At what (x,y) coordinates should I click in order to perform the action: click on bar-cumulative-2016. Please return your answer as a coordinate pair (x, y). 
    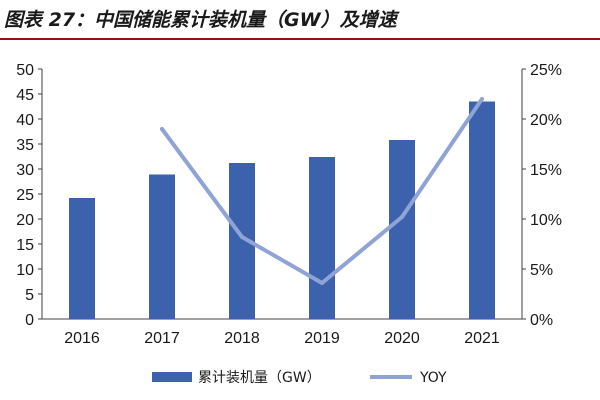
    Looking at the image, I should click on (82, 258).